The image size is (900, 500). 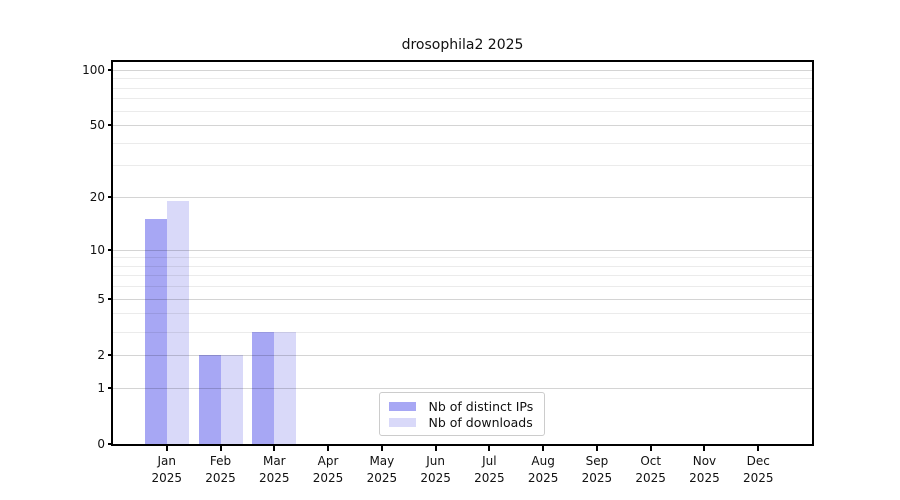 I want to click on y-tick-label: 5, so click(x=101, y=298).